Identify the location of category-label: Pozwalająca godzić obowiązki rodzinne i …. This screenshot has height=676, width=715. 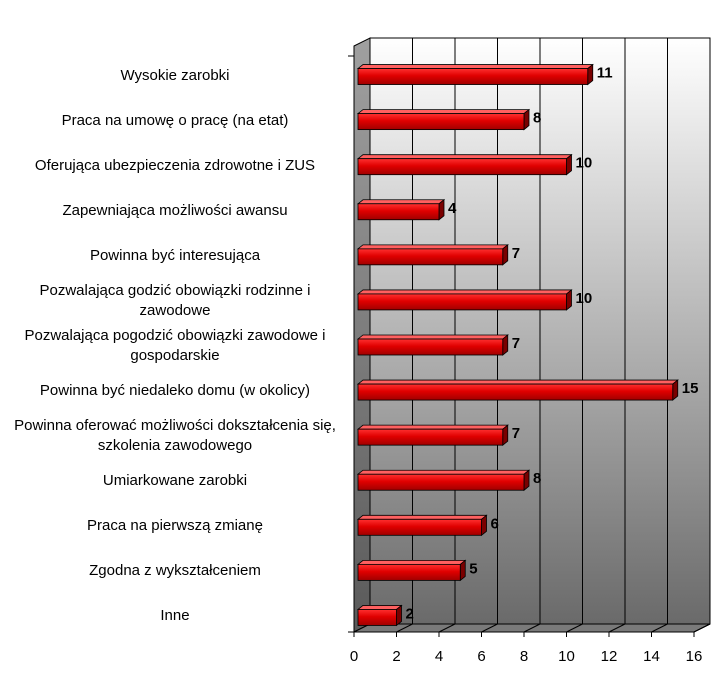
(175, 300).